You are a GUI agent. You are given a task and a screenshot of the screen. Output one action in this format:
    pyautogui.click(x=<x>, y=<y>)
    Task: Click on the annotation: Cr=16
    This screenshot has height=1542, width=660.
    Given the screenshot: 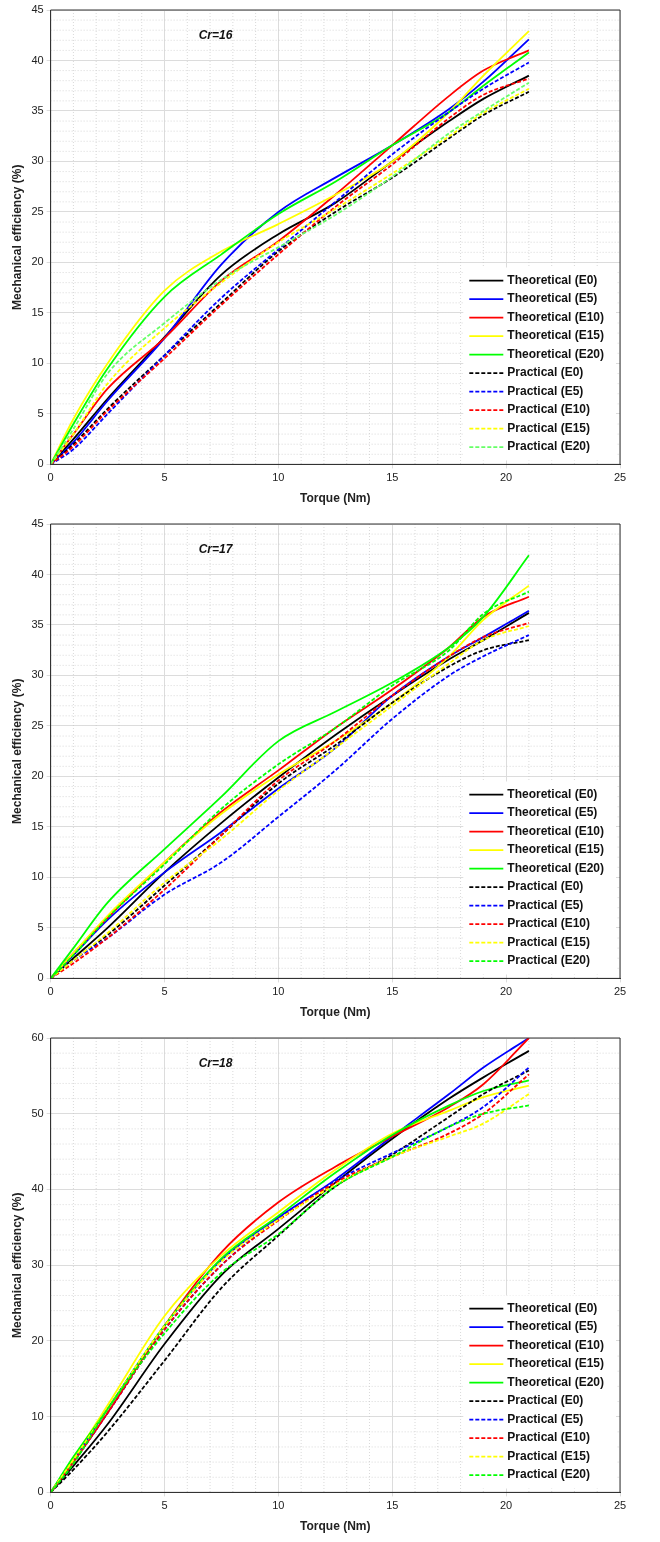 What is the action you would take?
    pyautogui.click(x=215, y=35)
    